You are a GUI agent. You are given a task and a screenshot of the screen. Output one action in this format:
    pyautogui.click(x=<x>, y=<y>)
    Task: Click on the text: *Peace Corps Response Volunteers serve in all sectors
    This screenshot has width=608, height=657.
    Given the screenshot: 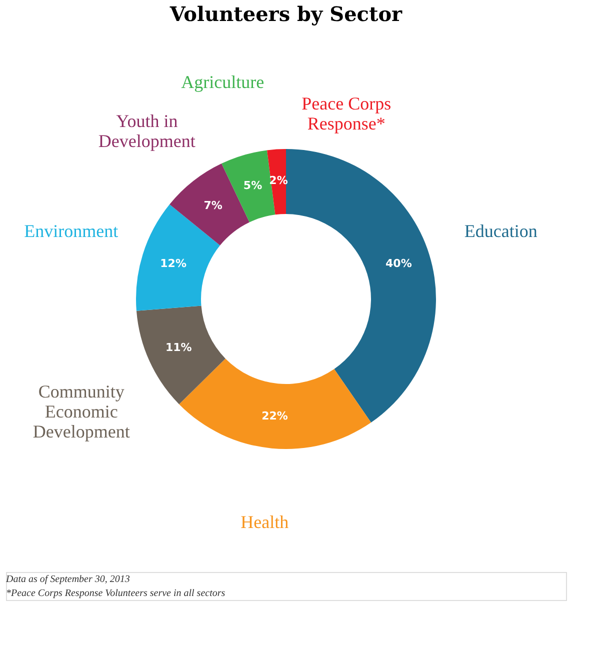 What is the action you would take?
    pyautogui.click(x=116, y=593)
    